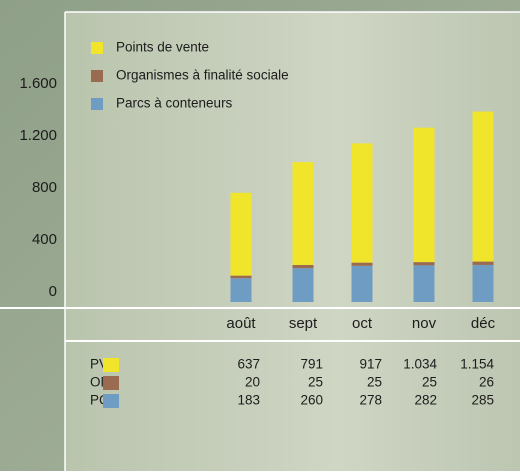  What do you see at coordinates (362, 323) in the screenshot?
I see `x-tick-label: oct` at bounding box center [362, 323].